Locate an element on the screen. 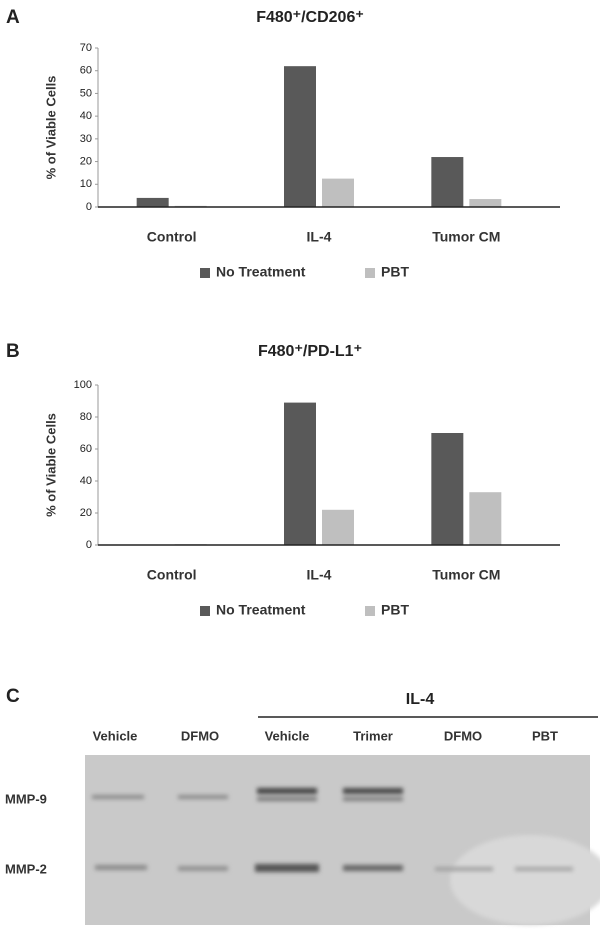  lane-label: Trimer is located at coordinates (373, 735).